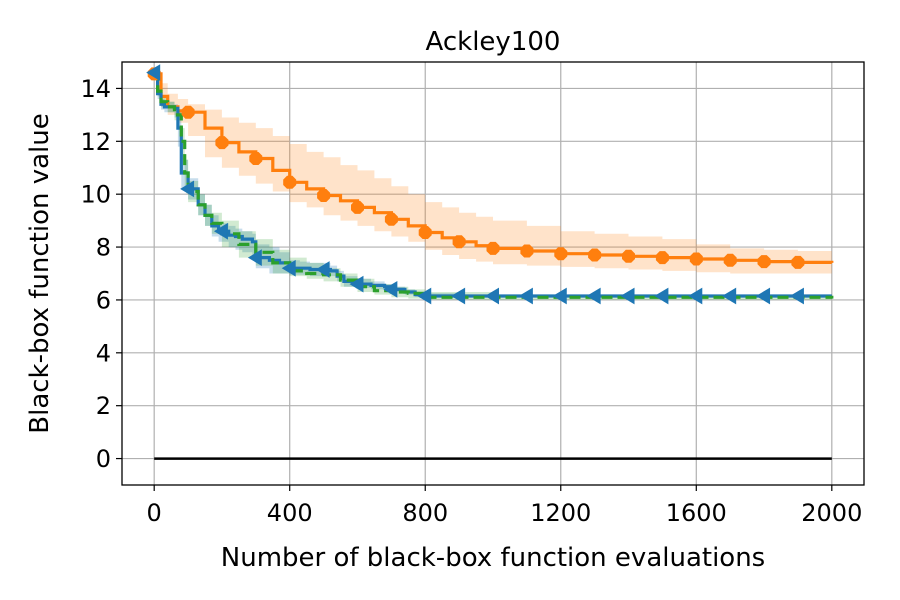 The image size is (900, 600). Describe the element at coordinates (493, 42) in the screenshot. I see `chart-title: Ackley100` at that location.